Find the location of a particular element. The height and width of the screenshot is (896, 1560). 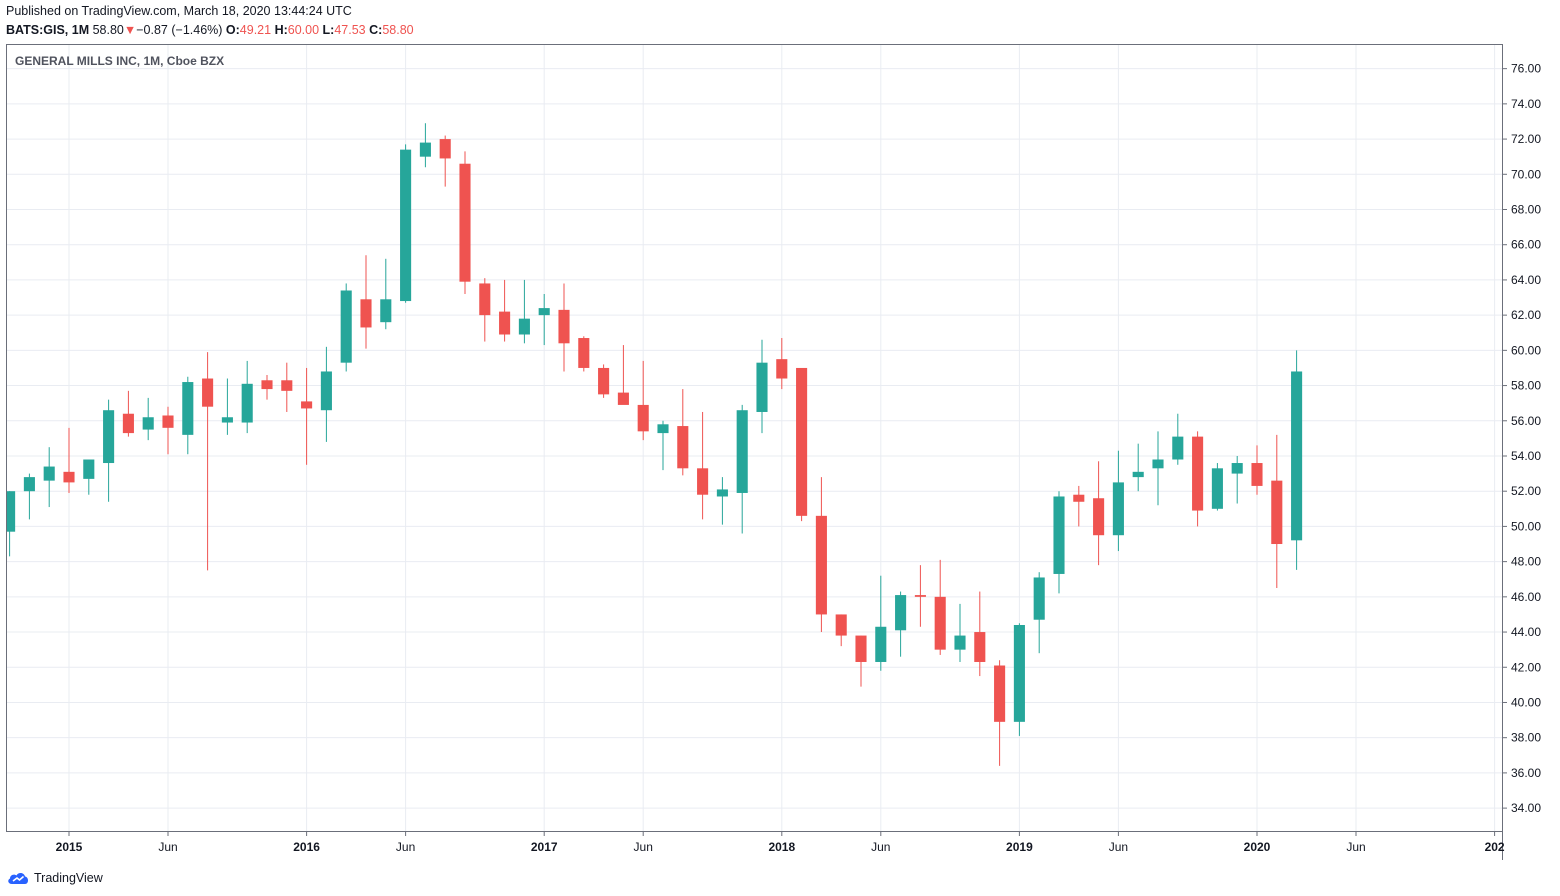

price-tick-label: 42.00 is located at coordinates (1526, 667).